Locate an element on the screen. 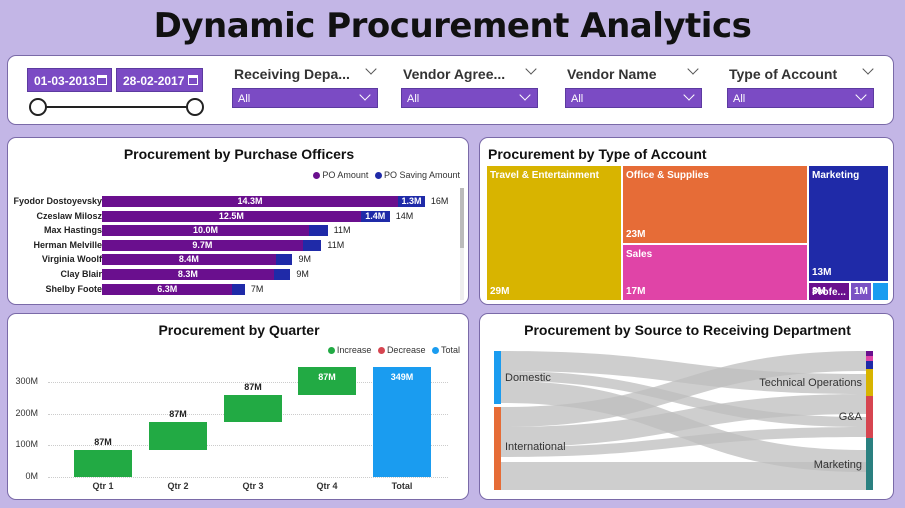 Image resolution: width=905 pixels, height=508 pixels. treemap-tile-name: Office & Supplies is located at coordinates (667, 175).